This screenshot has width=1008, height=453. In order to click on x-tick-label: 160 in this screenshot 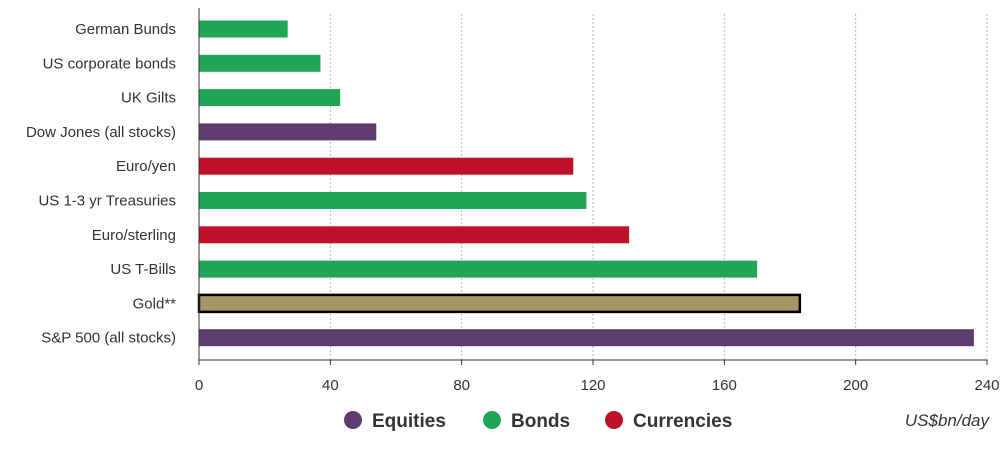, I will do `click(724, 385)`.